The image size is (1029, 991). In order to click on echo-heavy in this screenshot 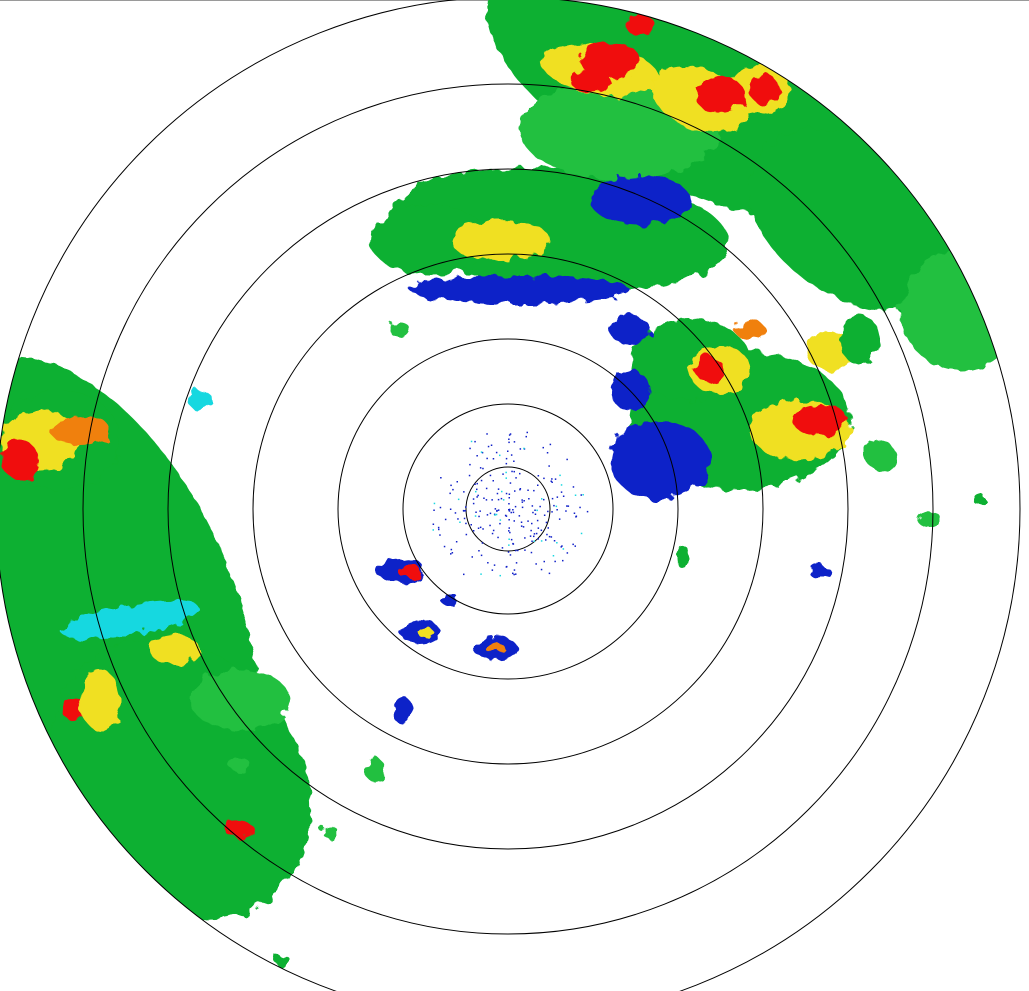, I will do `click(750, 330)`.